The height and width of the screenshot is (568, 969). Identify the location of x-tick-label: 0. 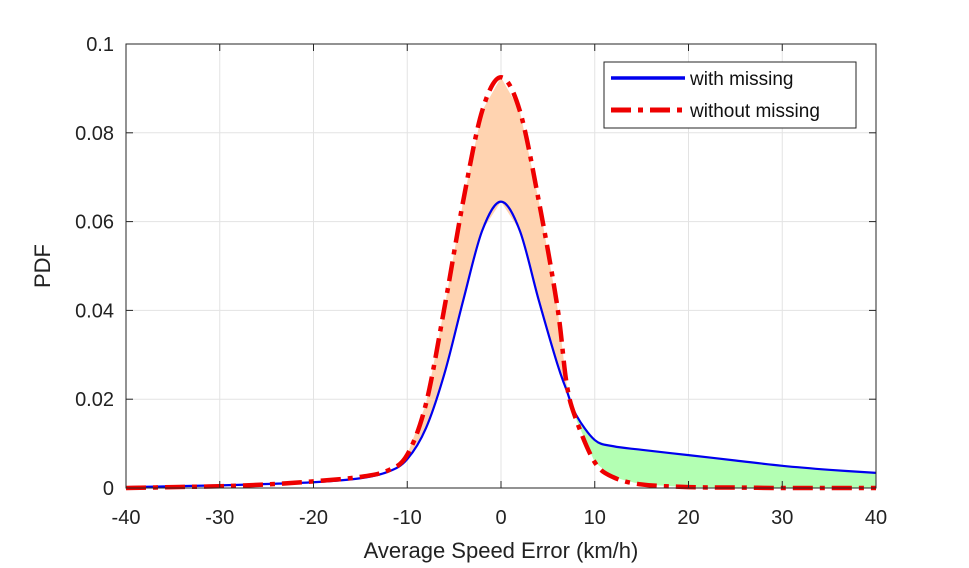
(500, 518).